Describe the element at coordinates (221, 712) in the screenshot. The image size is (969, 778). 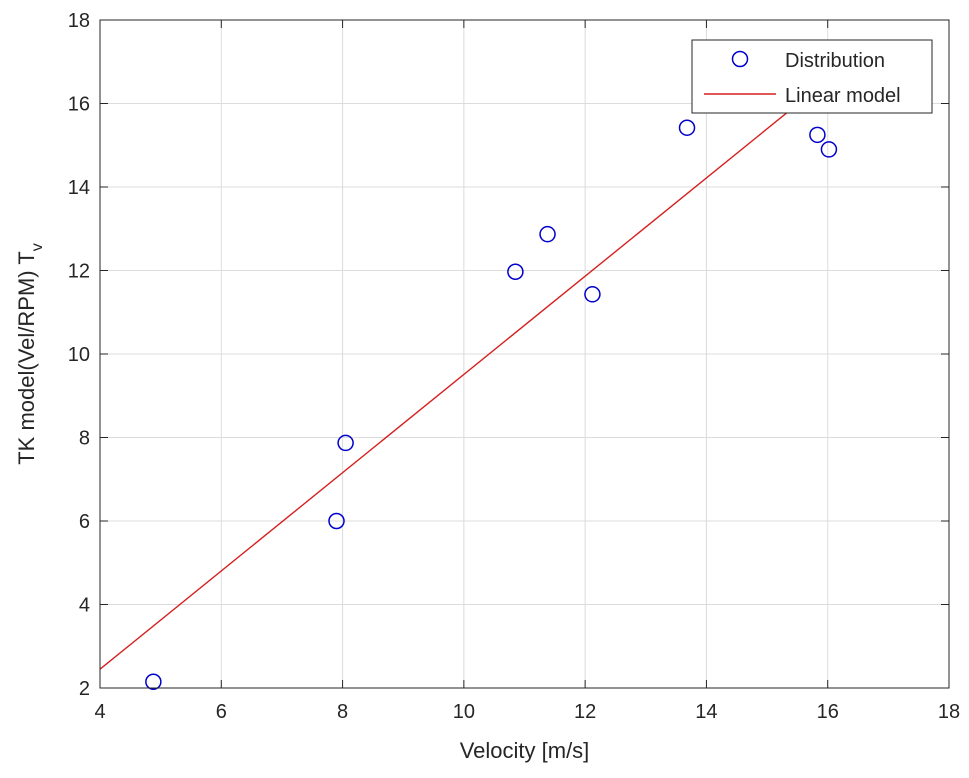
I see `x-tick-label: 6` at that location.